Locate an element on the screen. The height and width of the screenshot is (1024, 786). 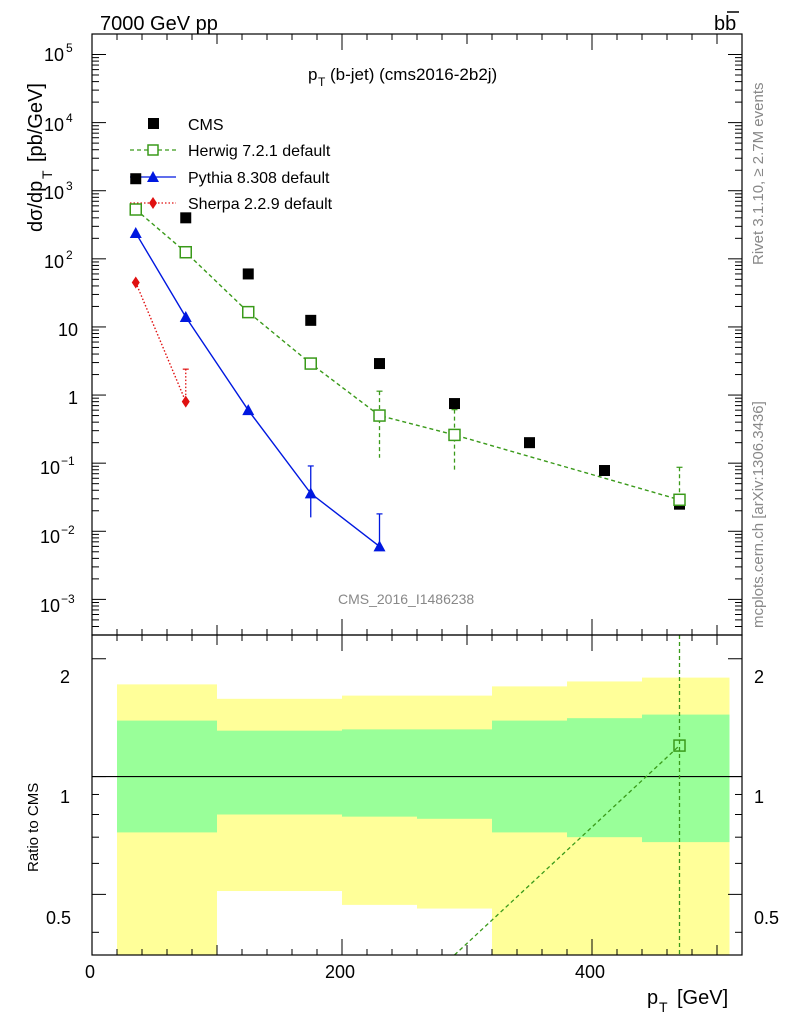
ratio-tick-2-right: 2 is located at coordinates (759, 677).